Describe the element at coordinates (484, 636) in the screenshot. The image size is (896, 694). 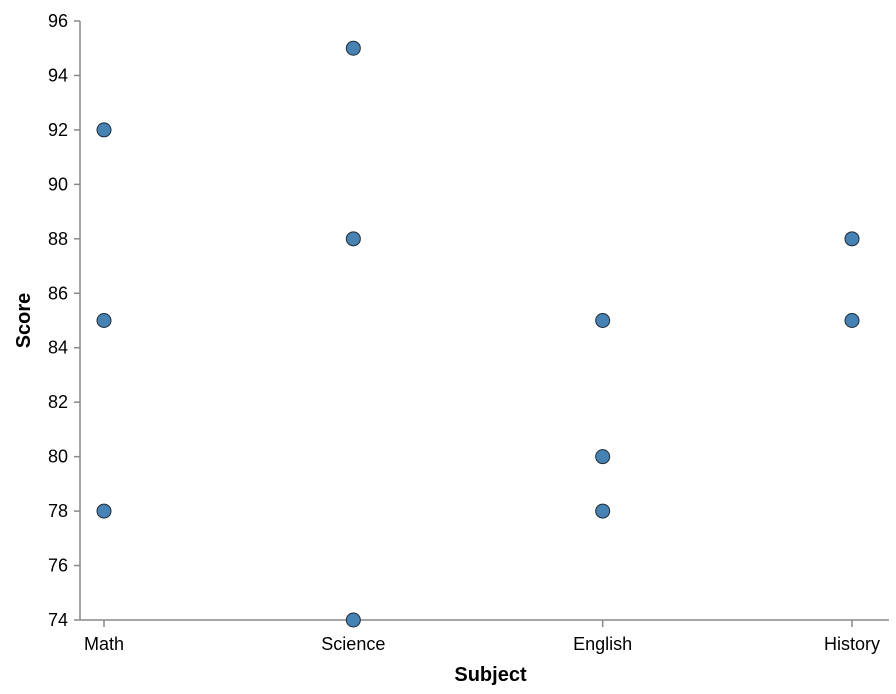
I see `x-axis: Math Science English History` at that location.